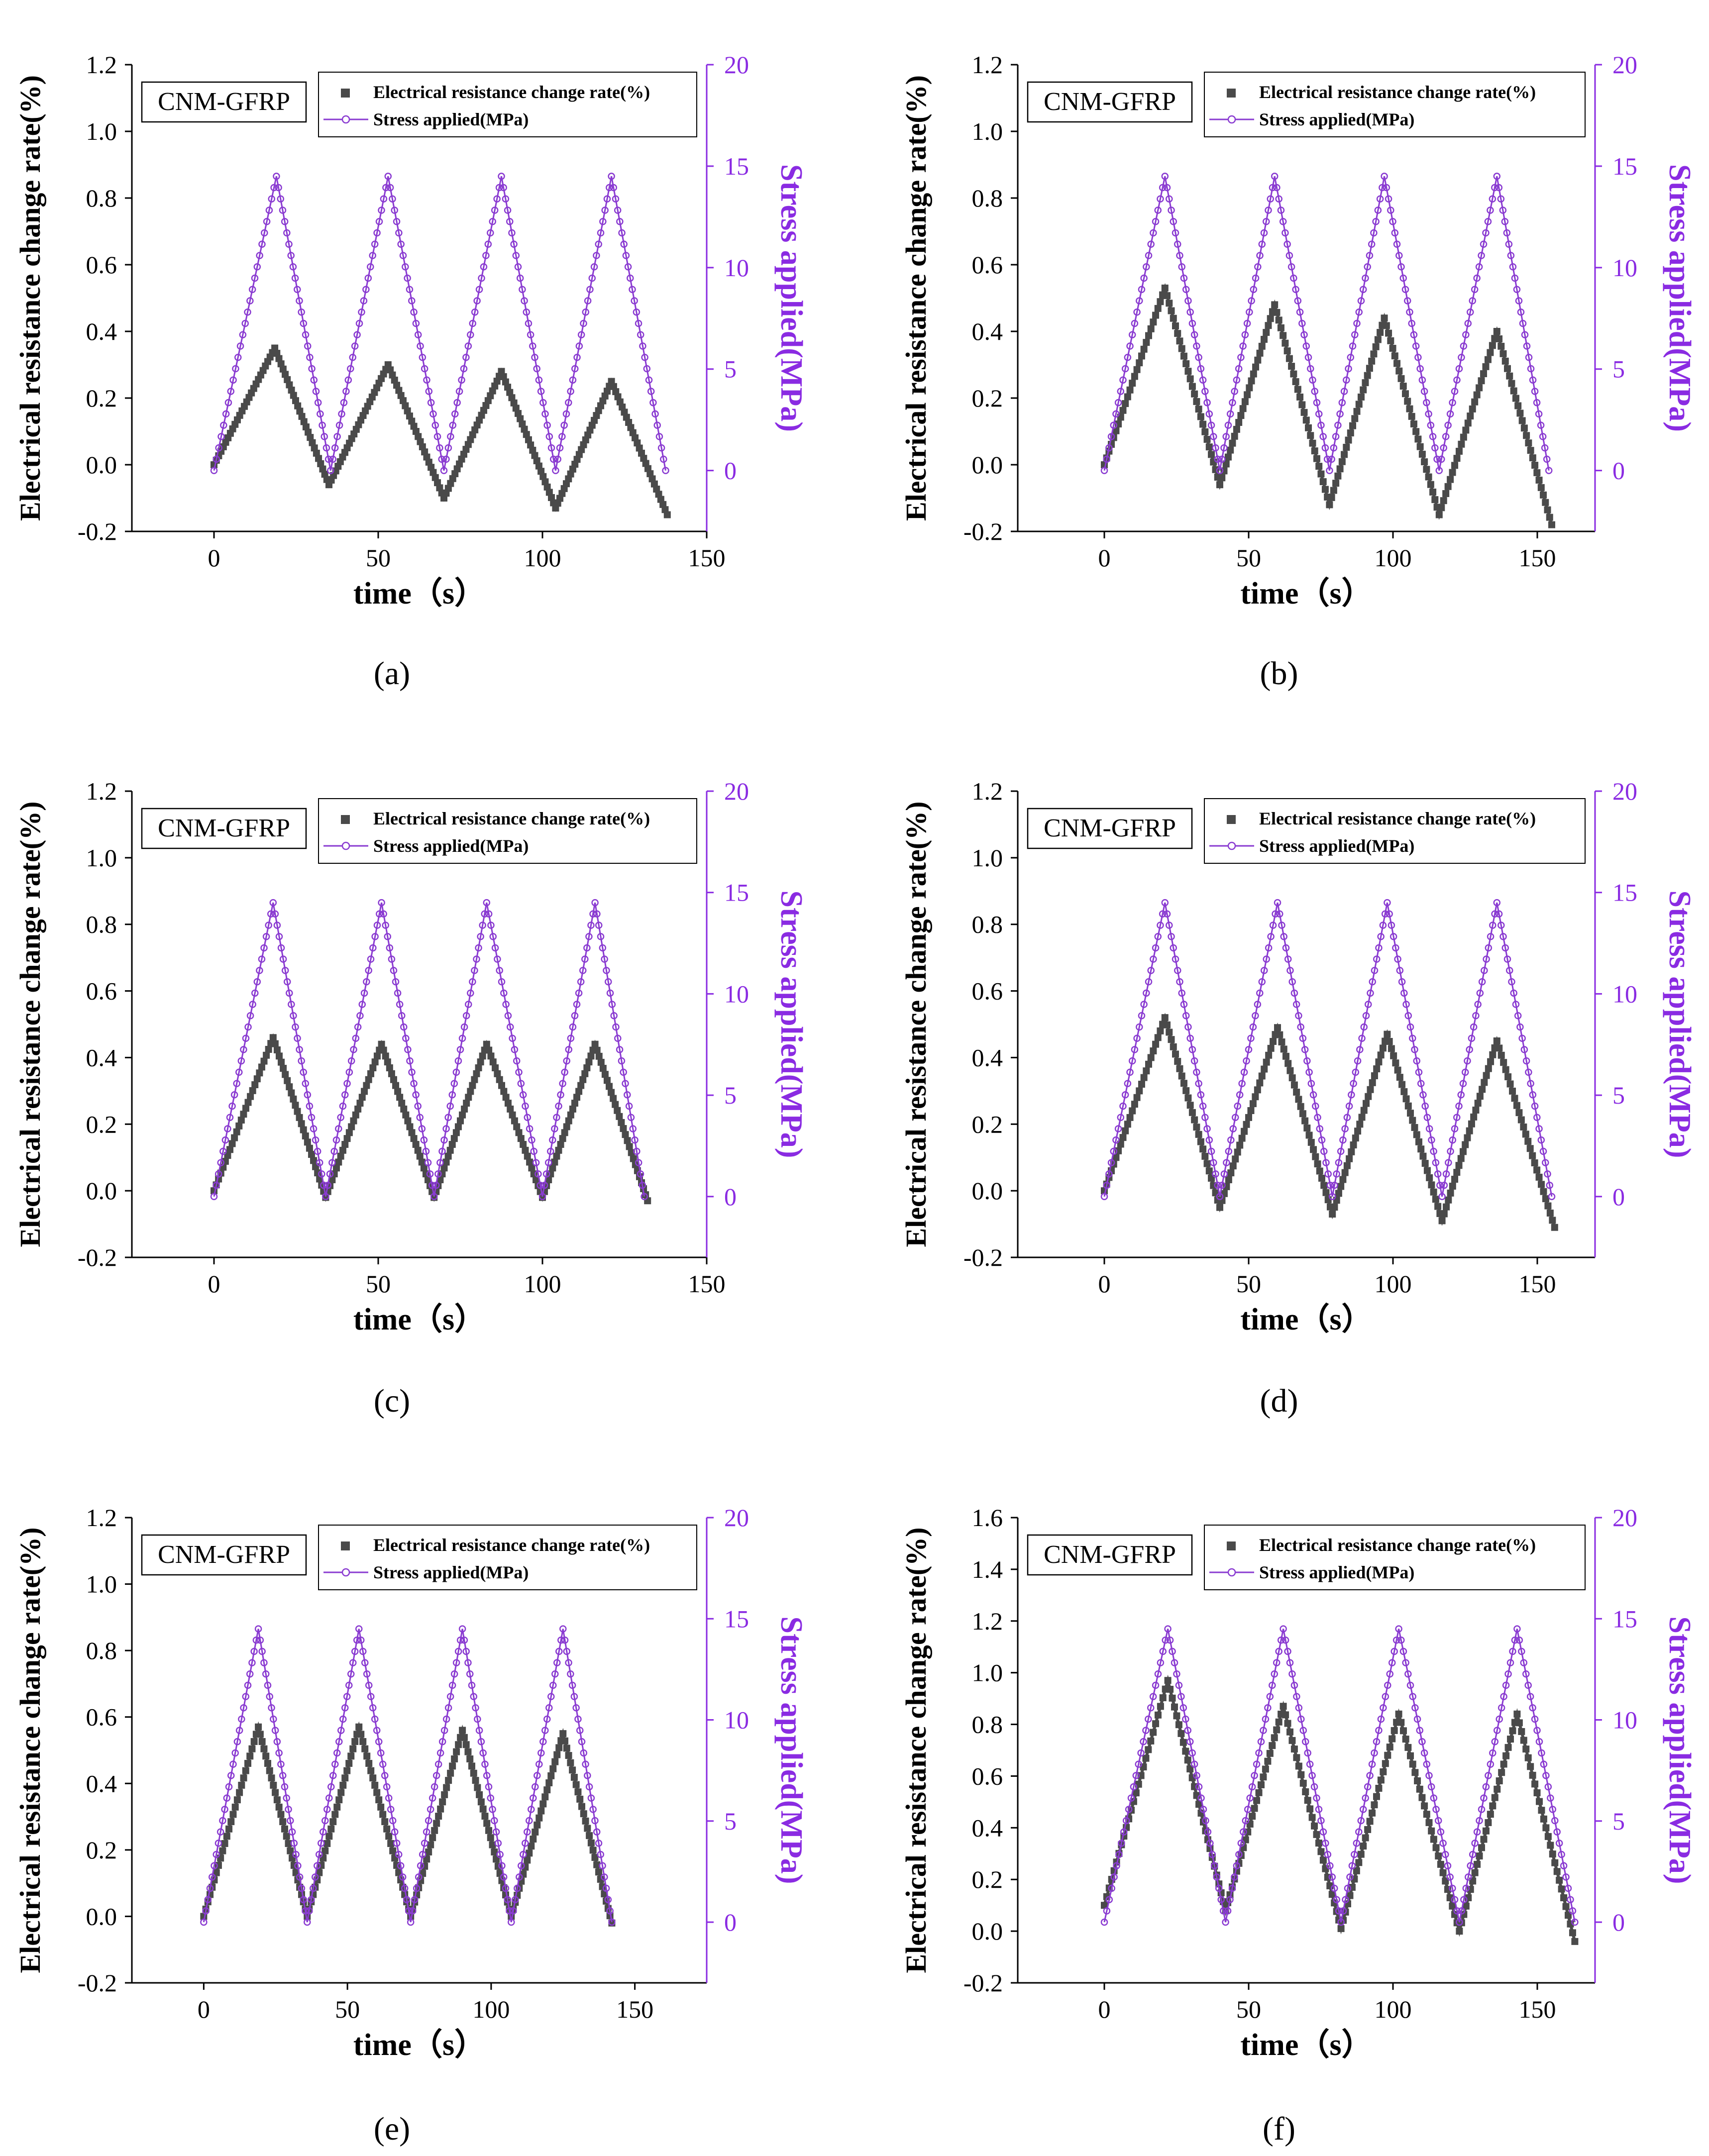 The height and width of the screenshot is (2156, 1709). Describe the element at coordinates (791, 298) in the screenshot. I see `y2-axis-title: Stress applied(MPa)` at that location.